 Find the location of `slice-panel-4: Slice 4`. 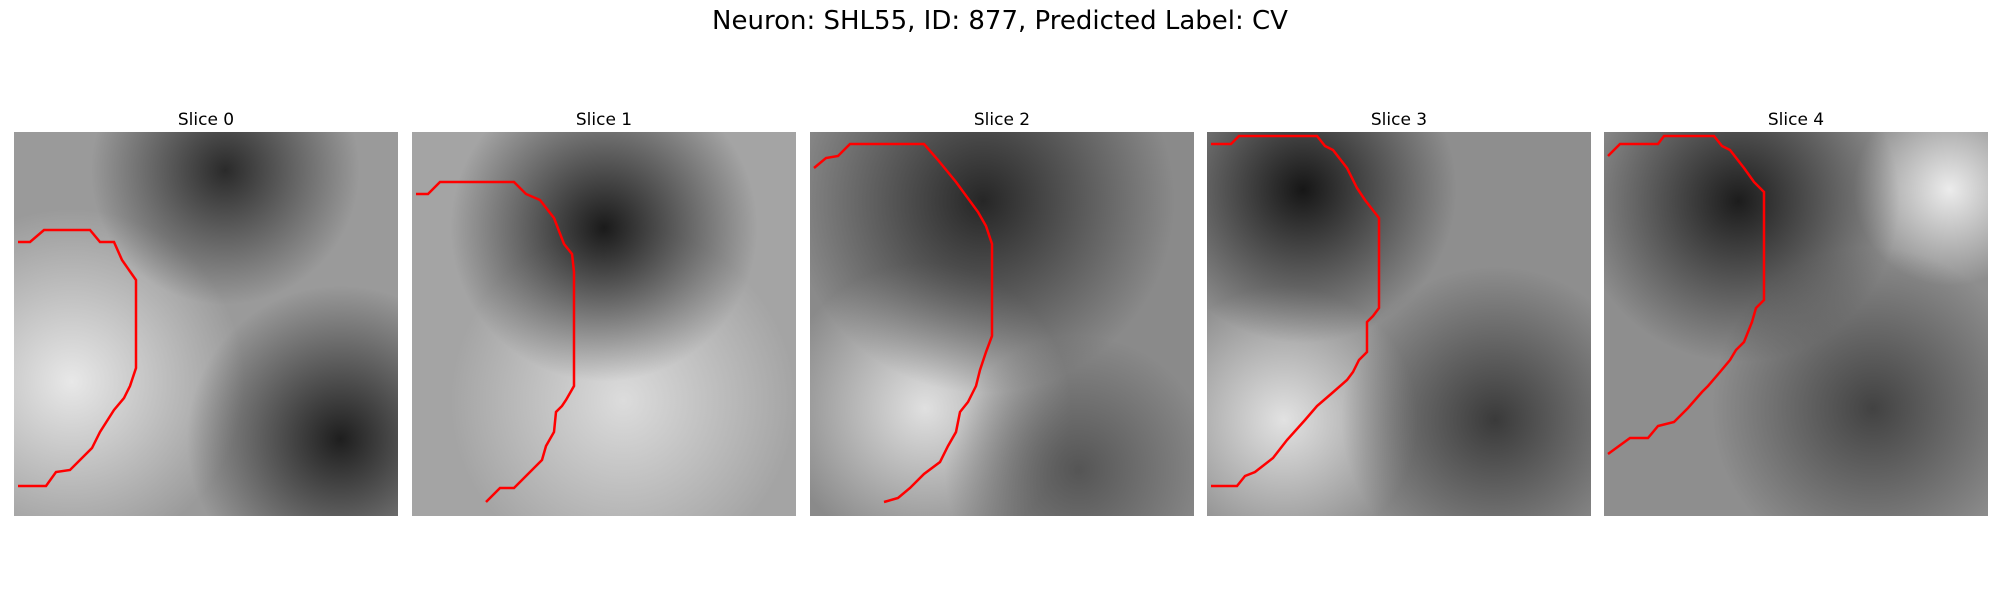

slice-panel-4: Slice 4 is located at coordinates (1796, 312).